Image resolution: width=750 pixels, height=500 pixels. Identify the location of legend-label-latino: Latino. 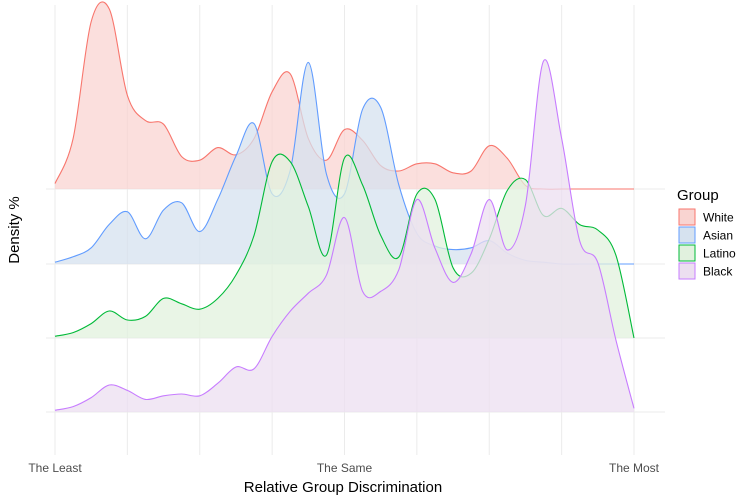
(719, 254).